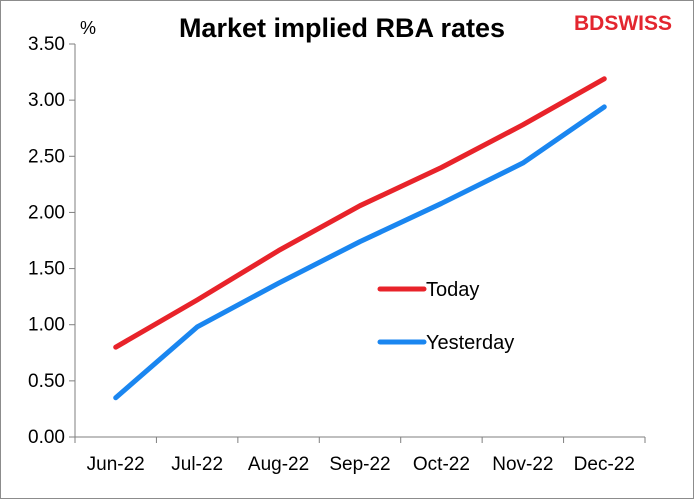 This screenshot has height=499, width=694. Describe the element at coordinates (52, 241) in the screenshot. I see `y-axis: 0.00 0.50 1.00 1.50 2.00 2.50 3.00 3.50` at that location.